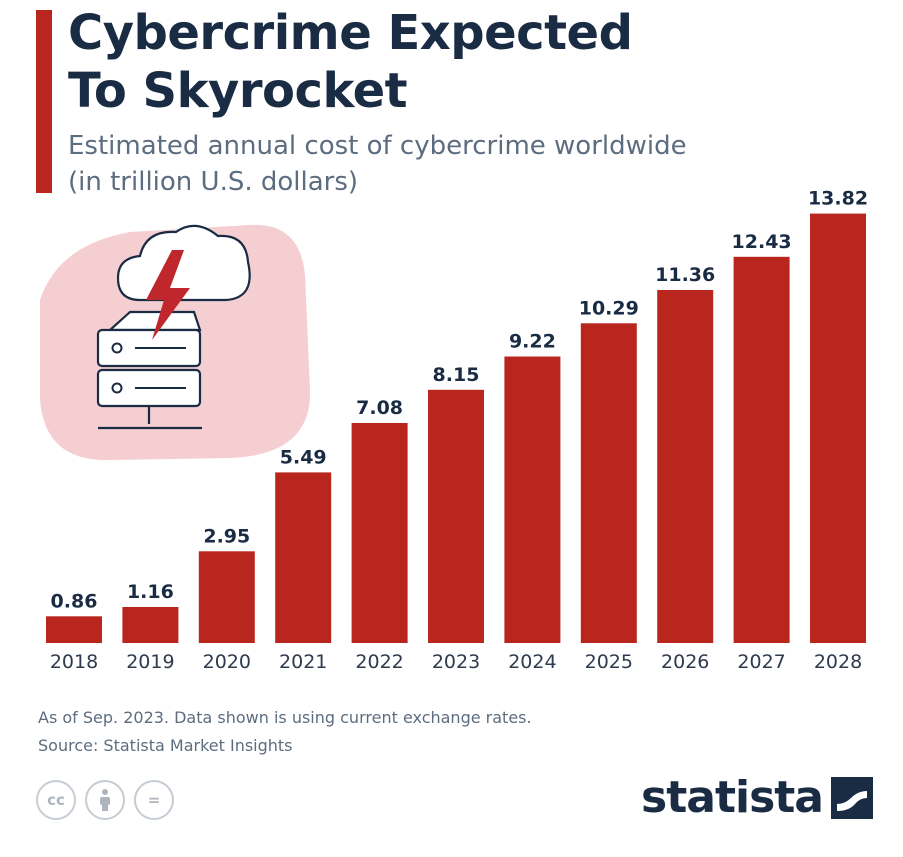  I want to click on cloud-icon, so click(183, 263).